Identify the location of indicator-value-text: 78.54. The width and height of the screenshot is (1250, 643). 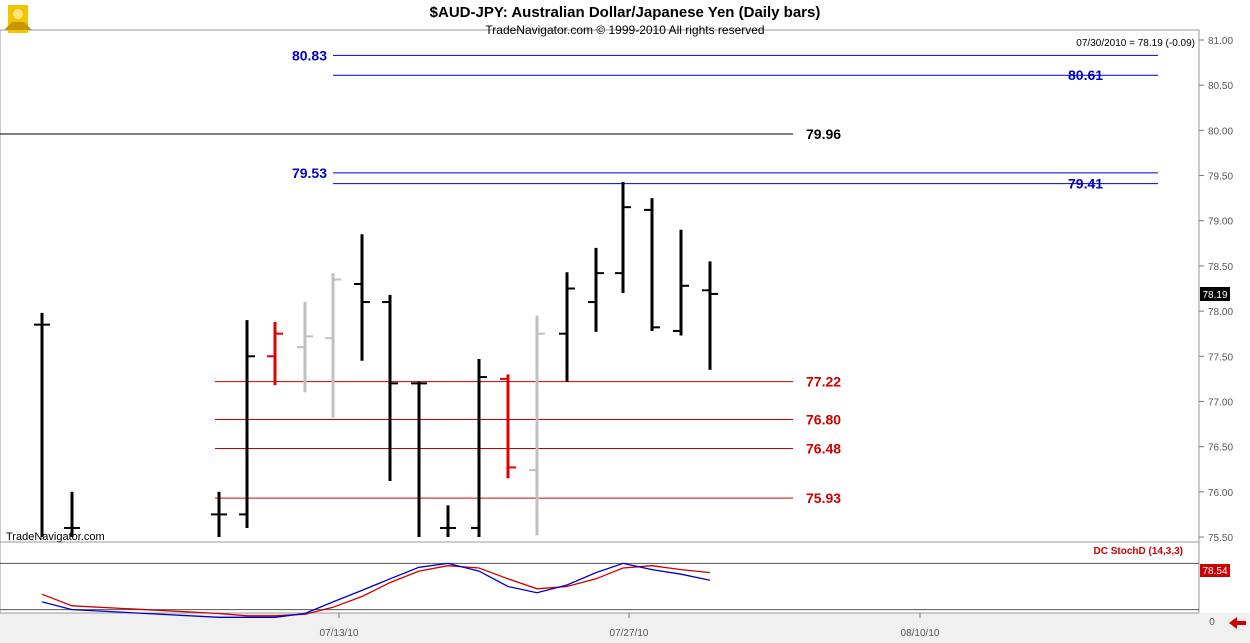
(1214, 571).